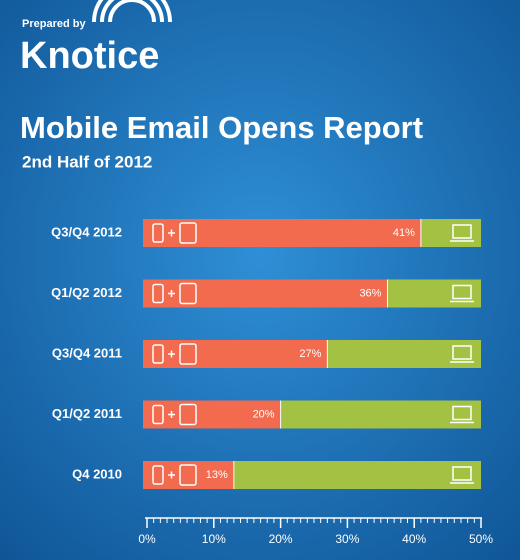 Image resolution: width=520 pixels, height=560 pixels. What do you see at coordinates (87, 352) in the screenshot?
I see `y-tick-label: Q3/Q4 2011` at bounding box center [87, 352].